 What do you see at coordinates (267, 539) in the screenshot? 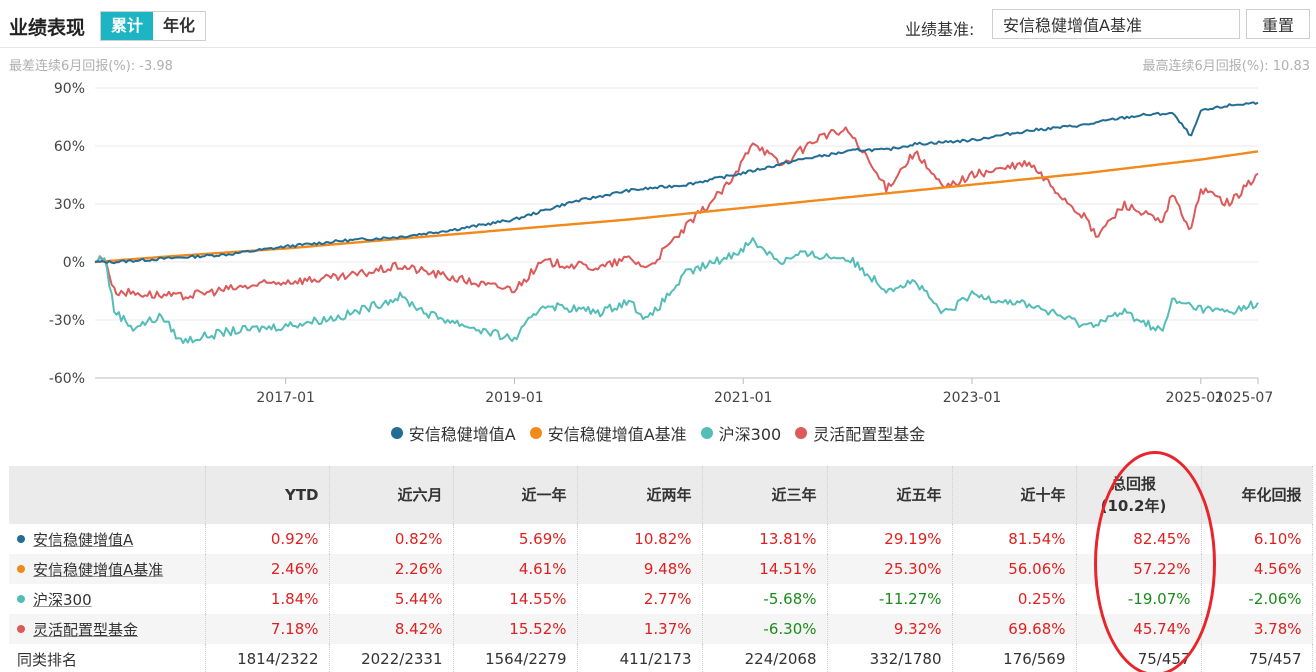
I see `value-cell: 0.92%` at bounding box center [267, 539].